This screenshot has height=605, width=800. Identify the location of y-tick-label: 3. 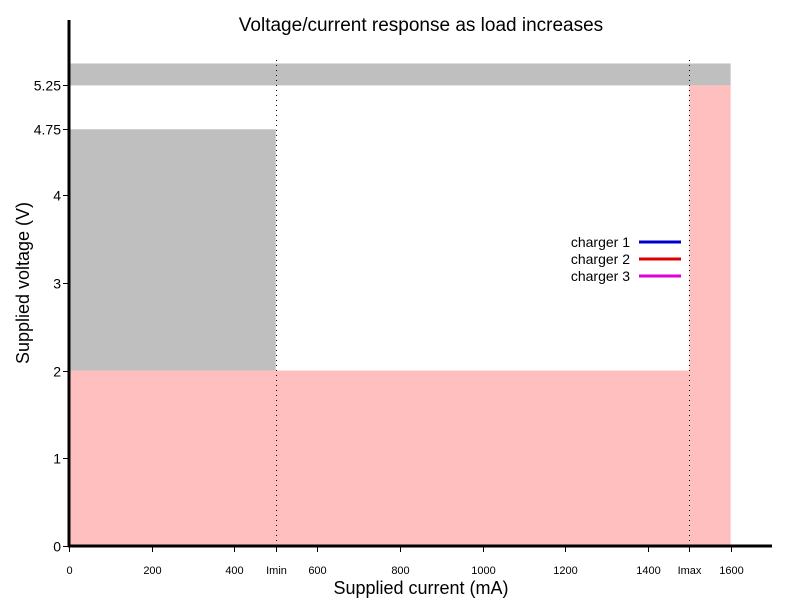
(57, 284).